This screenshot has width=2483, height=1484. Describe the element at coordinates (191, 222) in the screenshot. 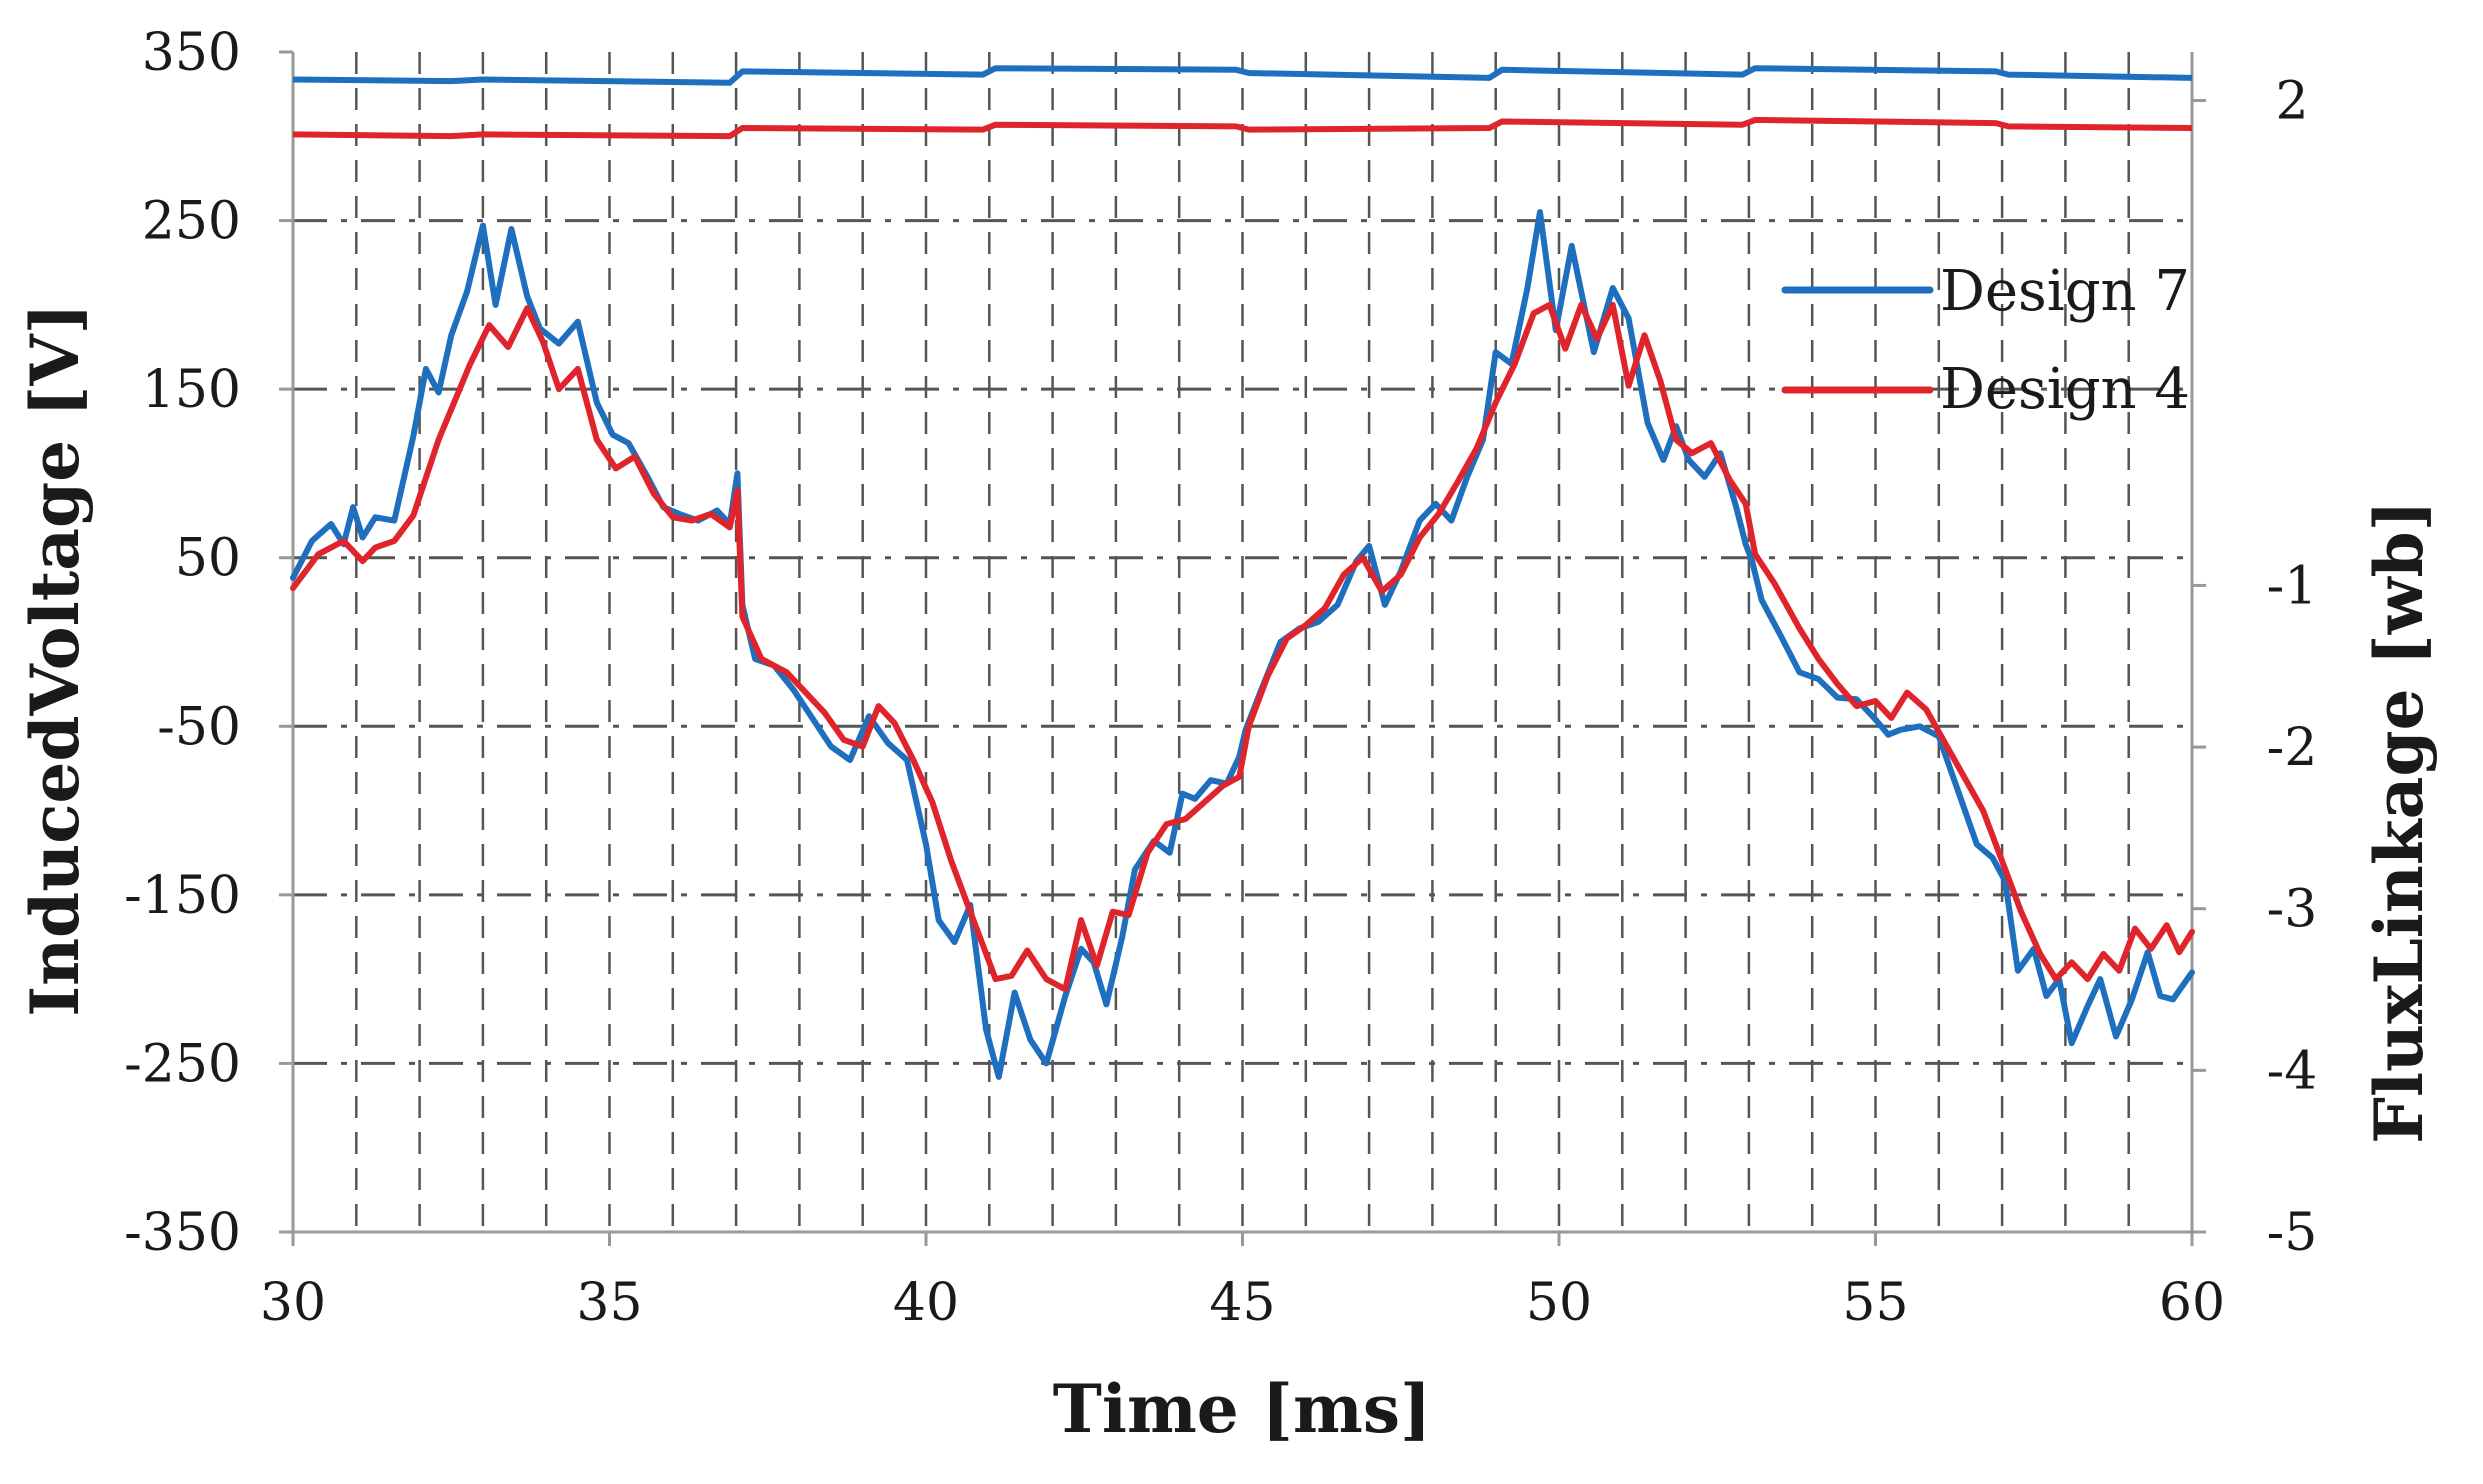

I see `y-left-tick-label: 250` at that location.